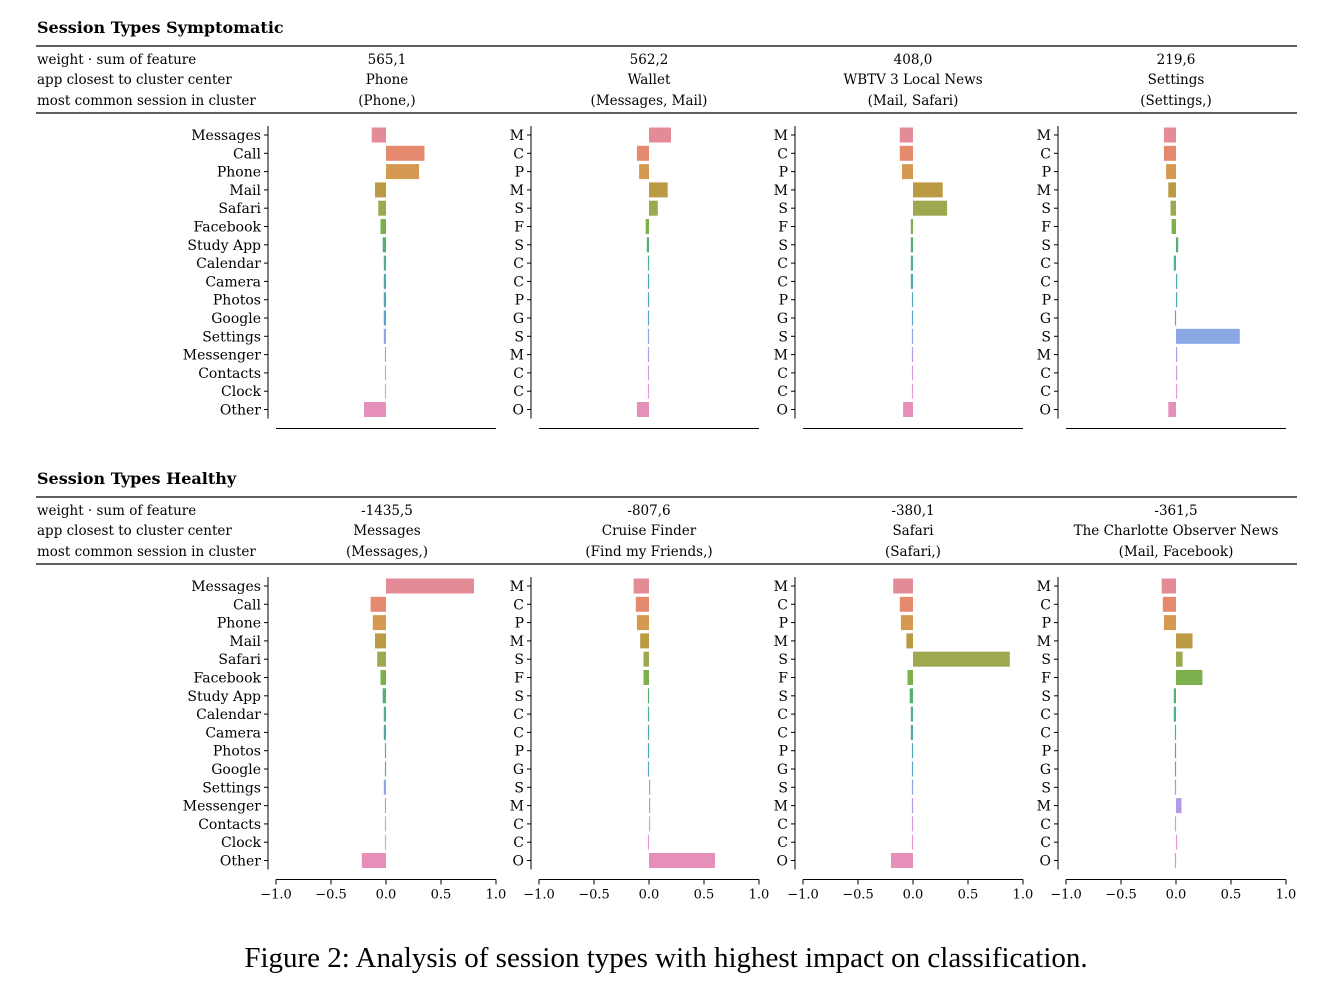  Describe the element at coordinates (160, 27) in the screenshot. I see `section-title: Session Types Symptomatic` at that location.